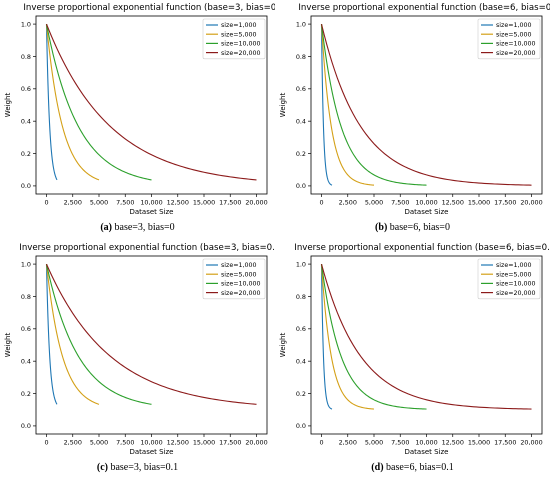 The width and height of the screenshot is (550, 479). I want to click on caption-d: (d) base=6, bias=0.1, so click(412, 467).